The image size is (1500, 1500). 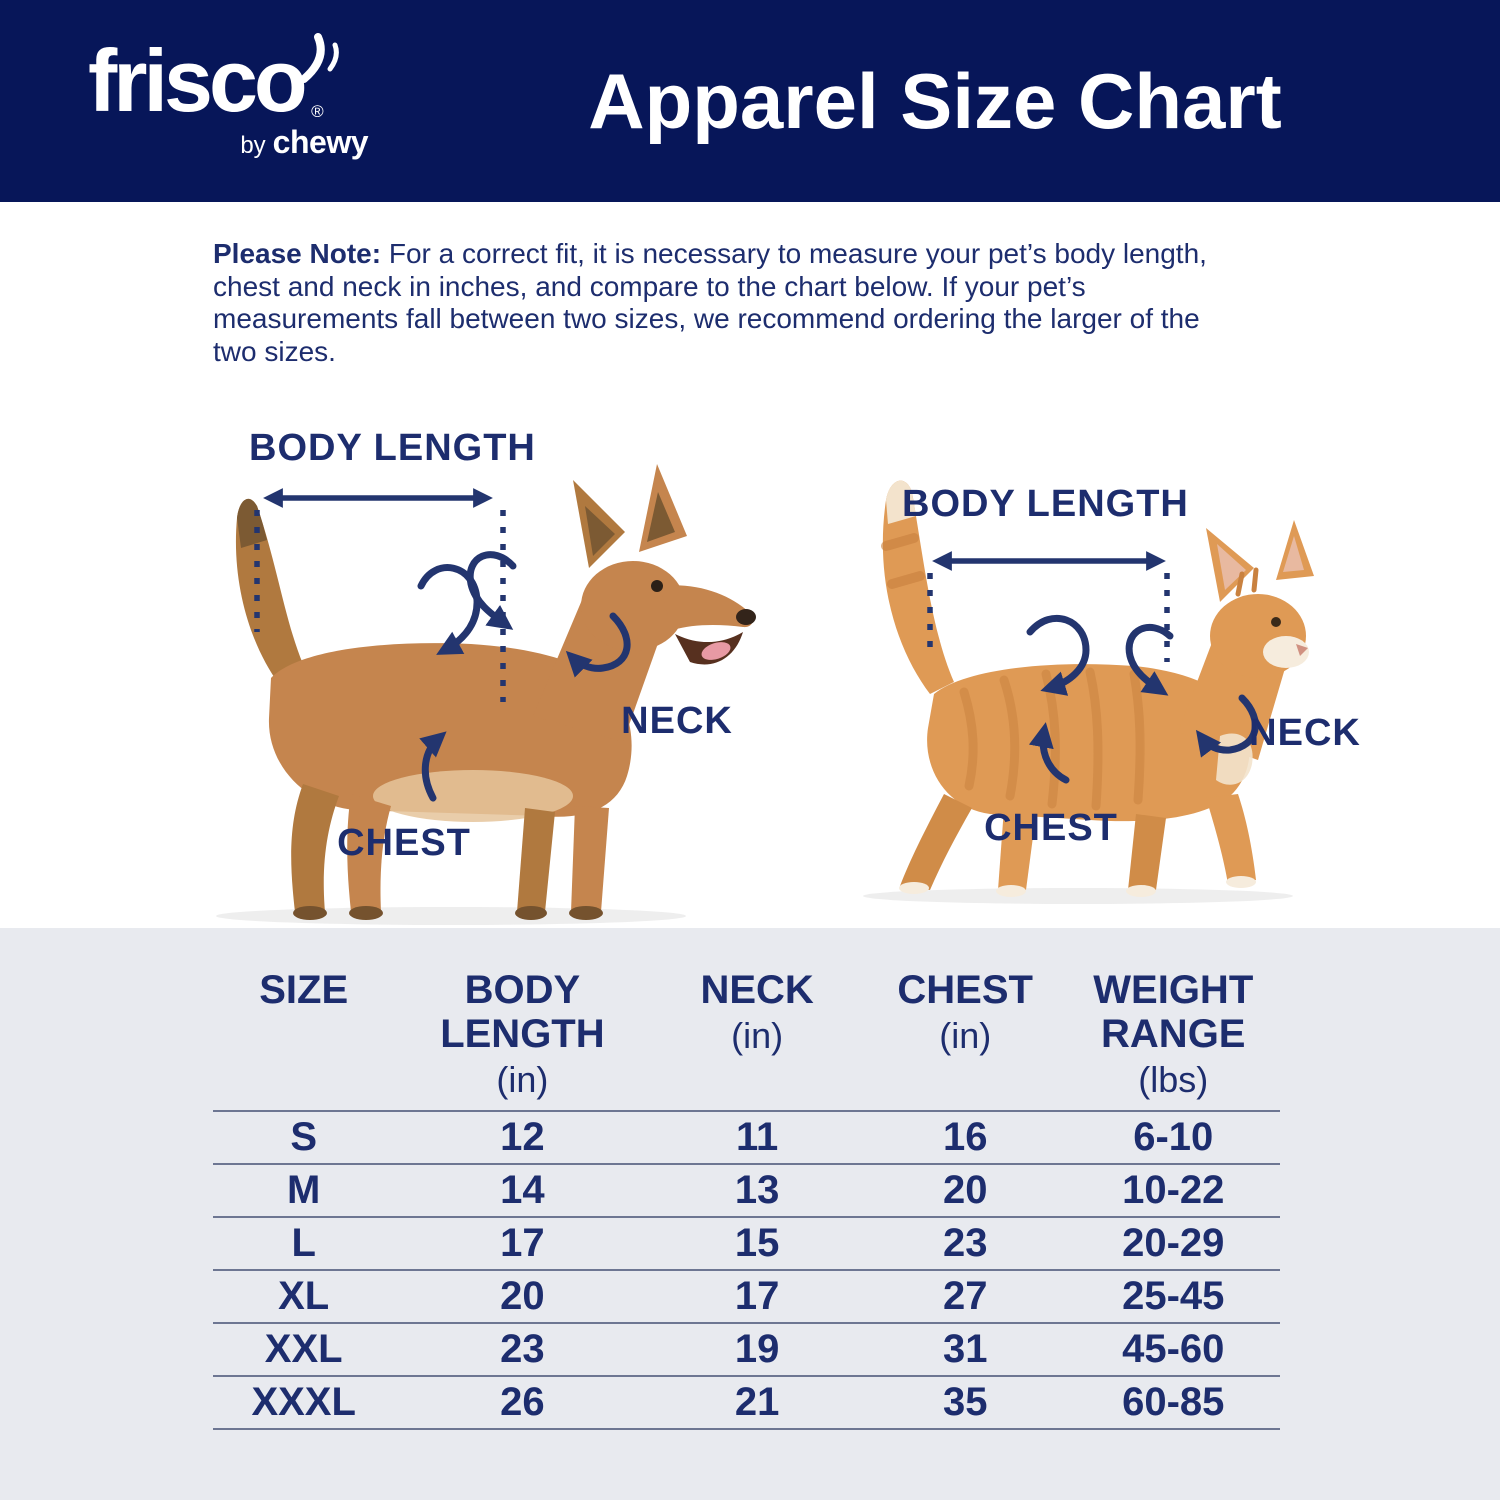 What do you see at coordinates (706, 607) in the screenshot?
I see `dog-muzzle` at bounding box center [706, 607].